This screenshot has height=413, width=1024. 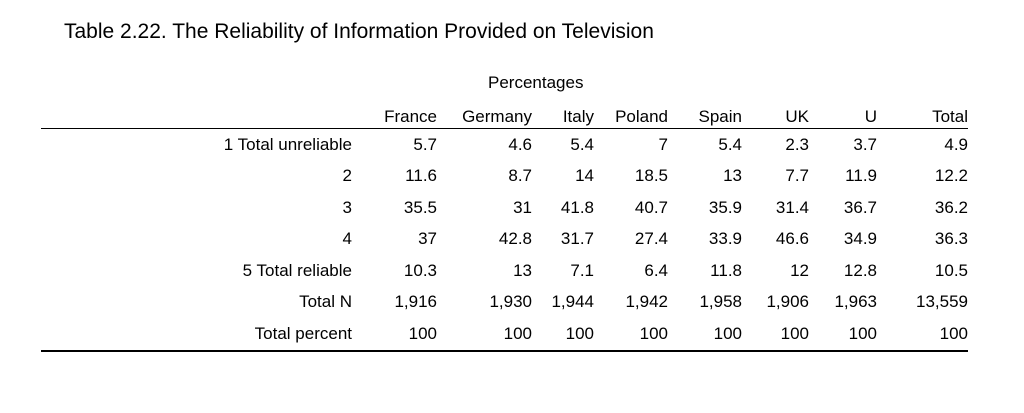 I want to click on column-header-spain: Spain, so click(x=705, y=114).